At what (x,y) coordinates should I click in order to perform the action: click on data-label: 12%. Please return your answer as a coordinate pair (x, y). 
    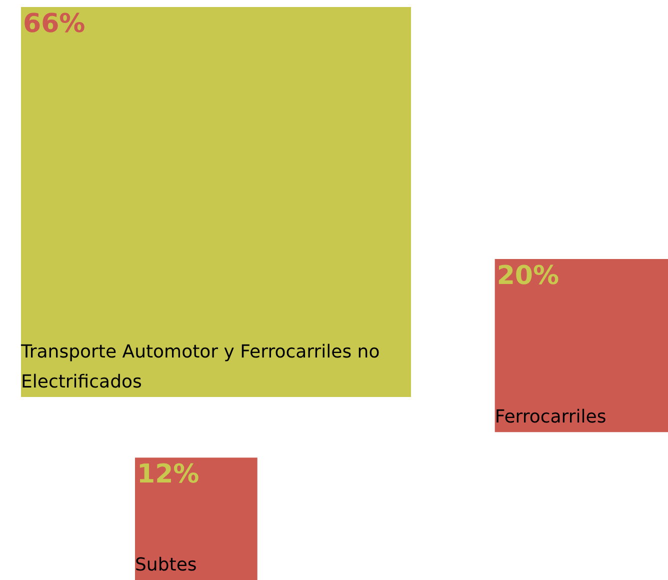
    Looking at the image, I should click on (168, 475).